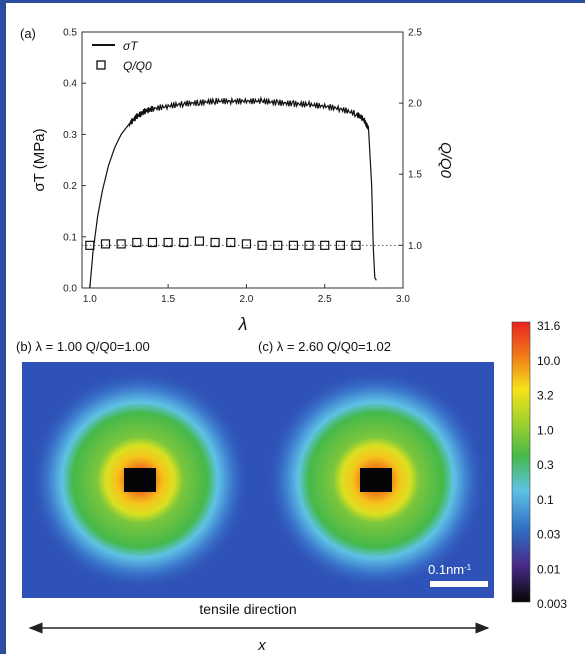 The height and width of the screenshot is (659, 585). Describe the element at coordinates (415, 104) in the screenshot. I see `y-right-tick-label: 2.0` at that location.